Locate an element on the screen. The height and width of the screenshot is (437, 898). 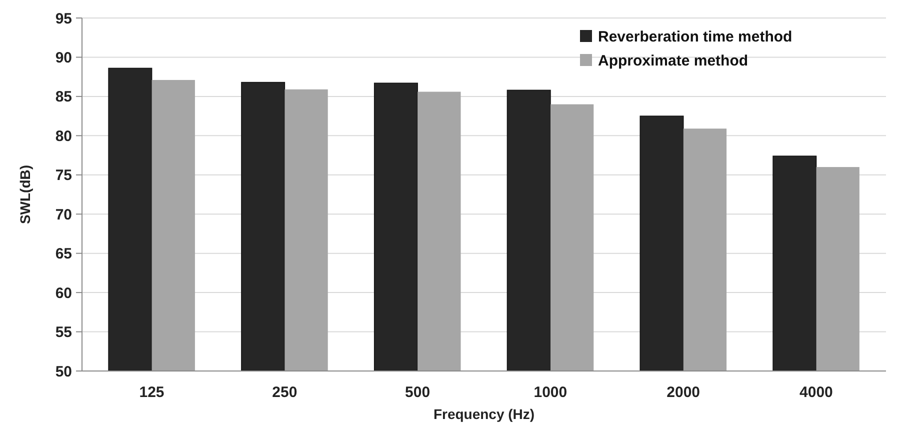
x-tick-label: 250 is located at coordinates (285, 392).